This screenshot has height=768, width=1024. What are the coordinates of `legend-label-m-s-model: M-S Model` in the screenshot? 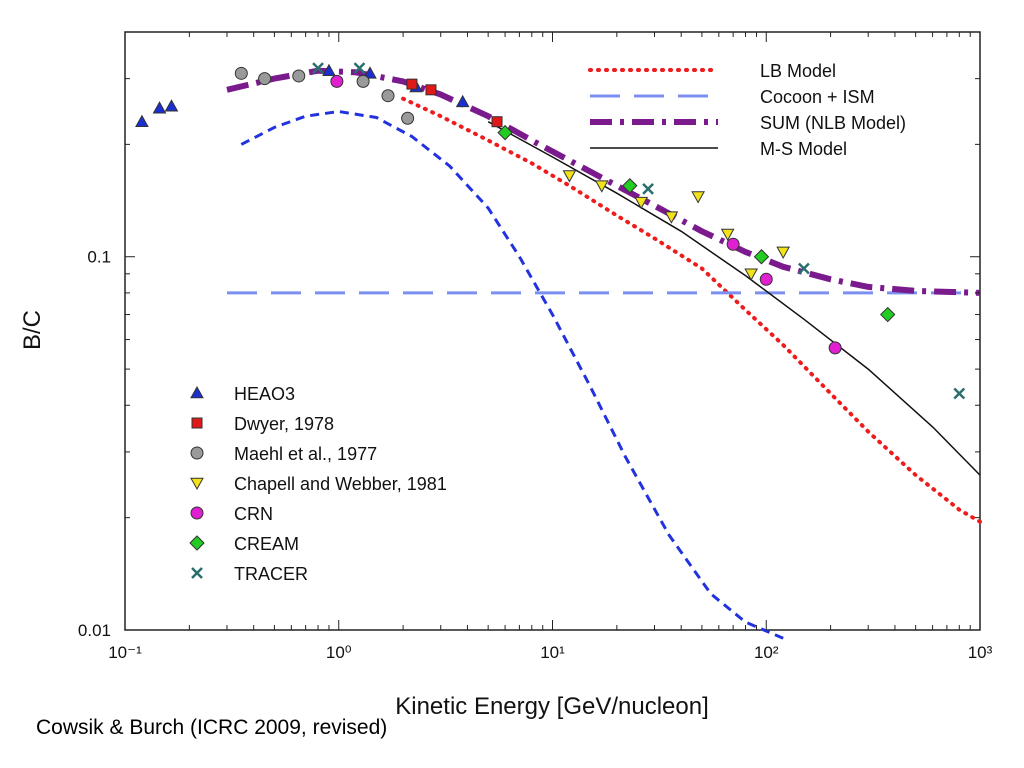 It's located at (803, 149).